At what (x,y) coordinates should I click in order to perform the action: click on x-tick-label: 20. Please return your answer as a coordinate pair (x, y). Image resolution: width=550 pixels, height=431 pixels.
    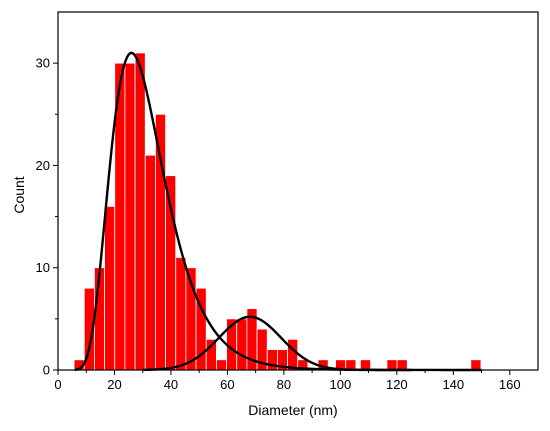
    Looking at the image, I should click on (114, 384).